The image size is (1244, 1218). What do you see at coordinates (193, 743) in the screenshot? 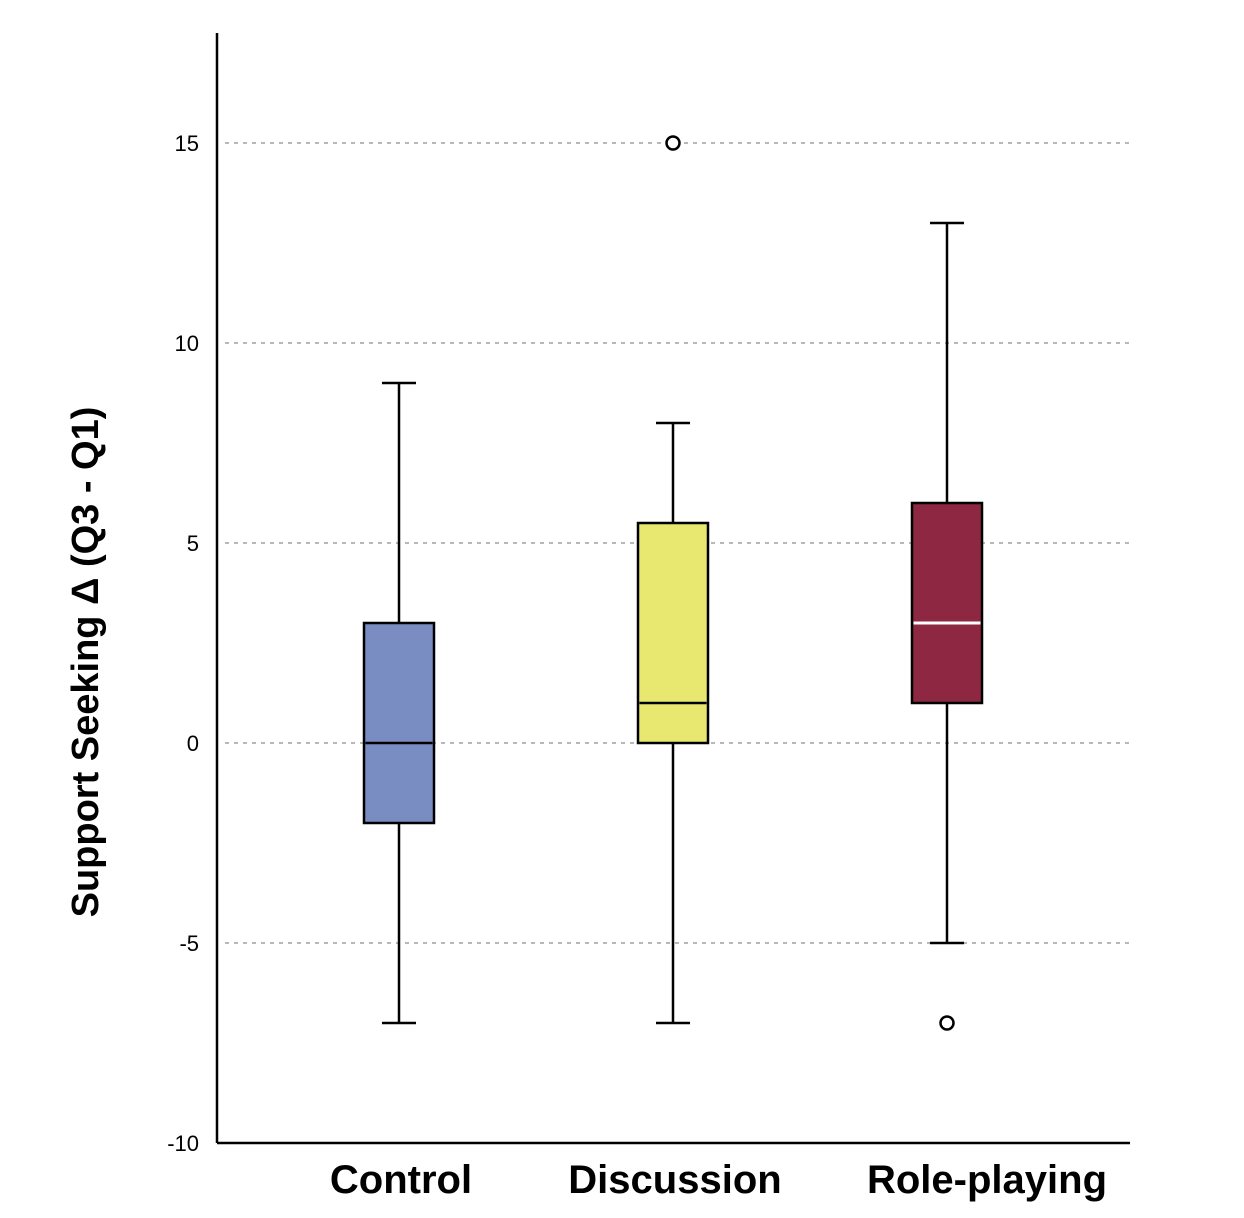
I see `y-tick-label: 0` at bounding box center [193, 743].